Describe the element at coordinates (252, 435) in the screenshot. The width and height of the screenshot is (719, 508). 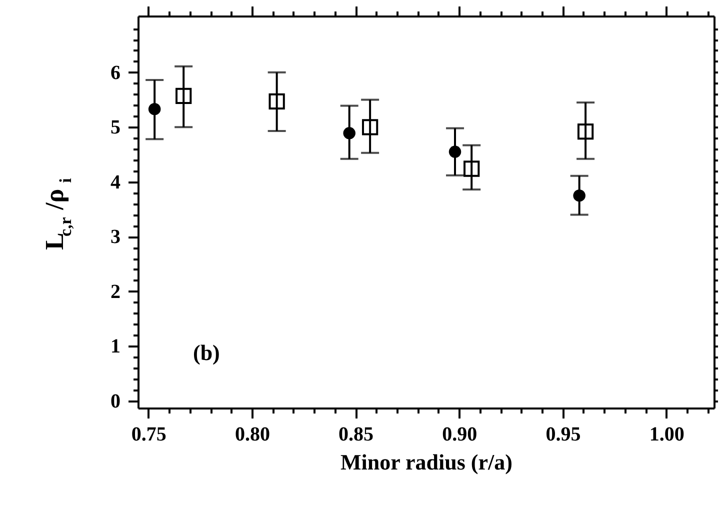
I see `x-tick-label: 0.80` at that location.